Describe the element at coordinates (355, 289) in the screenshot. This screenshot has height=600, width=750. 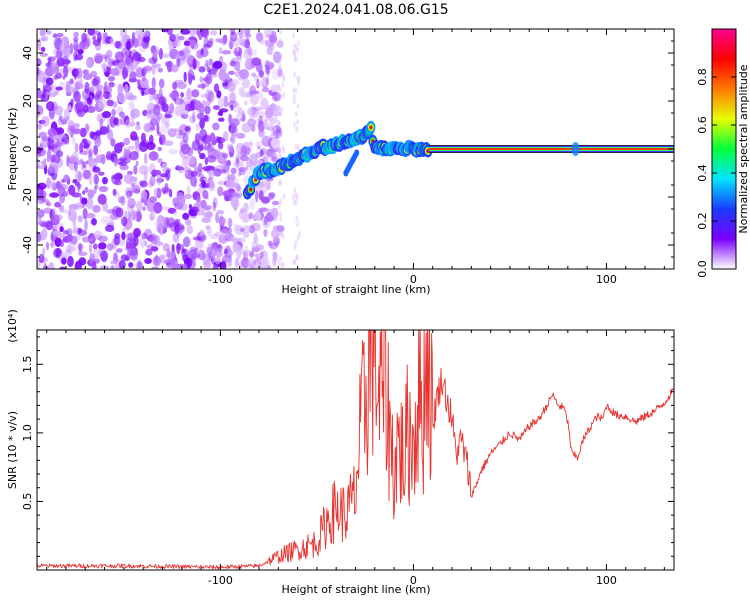
I see `spectrogram-x-label: Height of straight line (km)` at that location.